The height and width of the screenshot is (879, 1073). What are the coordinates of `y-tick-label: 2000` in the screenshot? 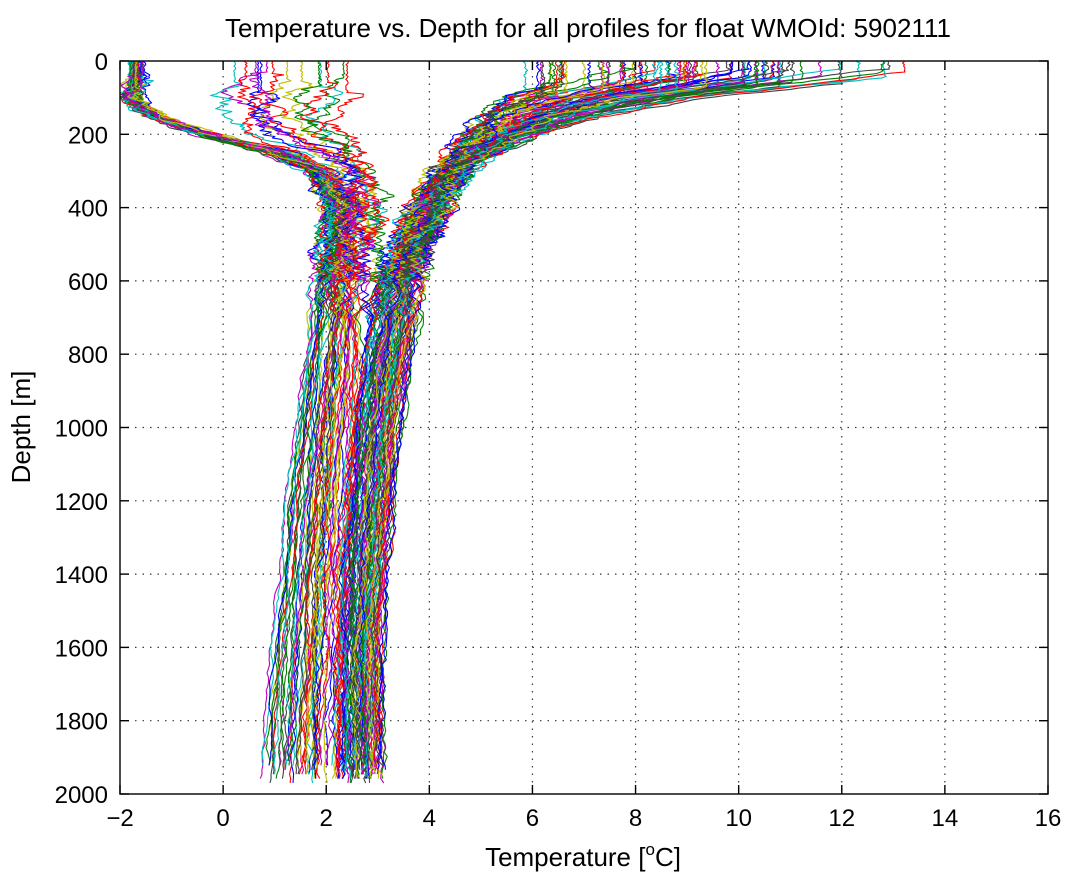 It's located at (81, 795).